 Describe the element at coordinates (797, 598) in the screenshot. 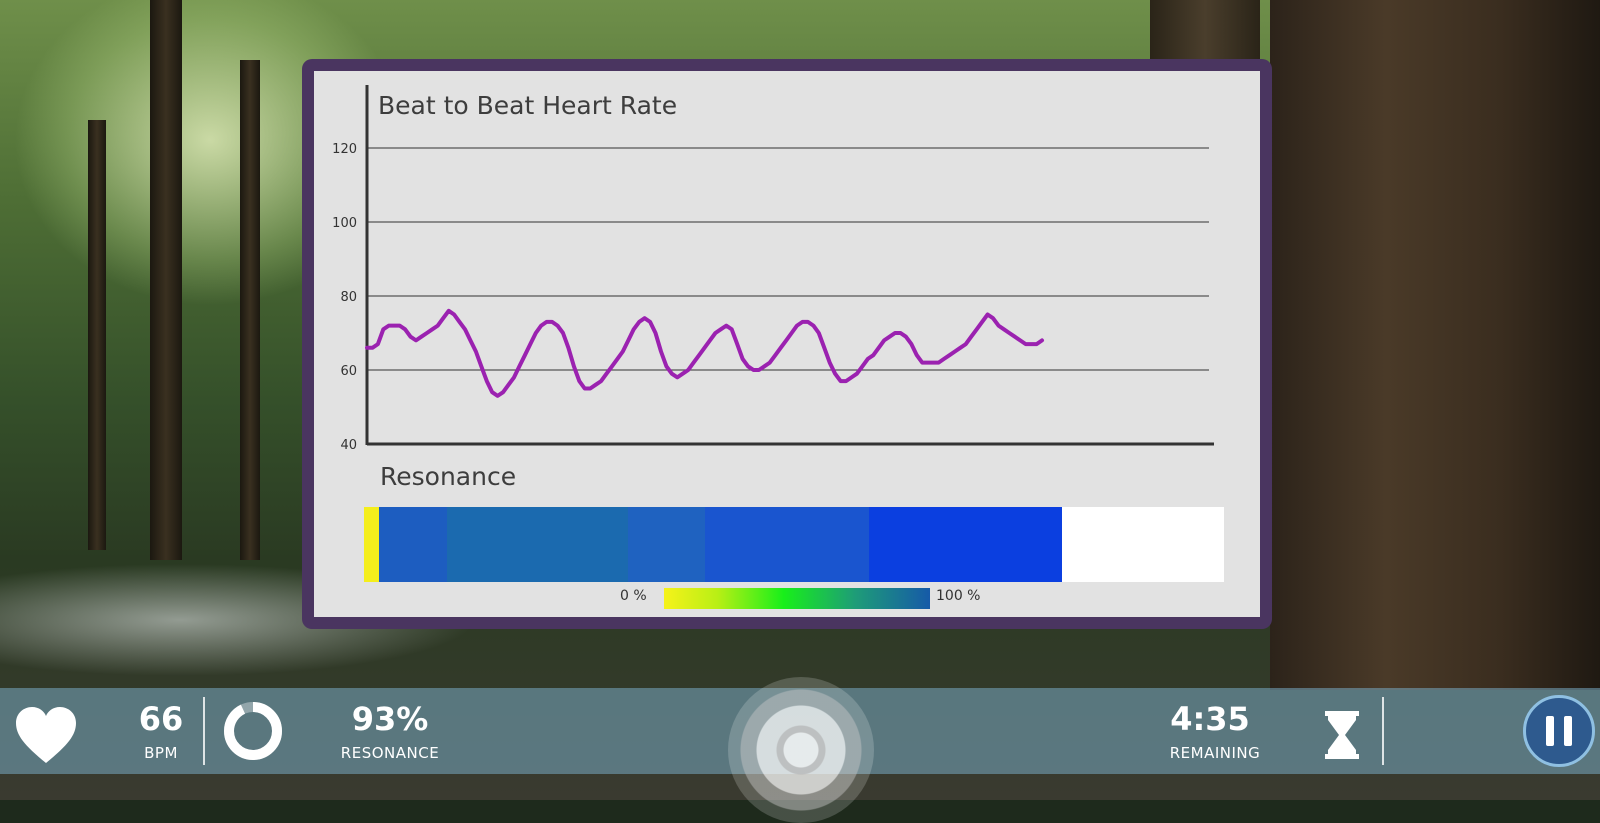

I see `legend-gradient` at that location.